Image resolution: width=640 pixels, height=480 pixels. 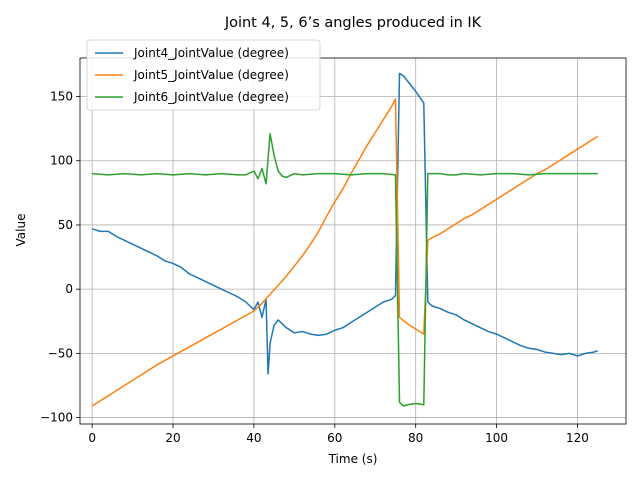 I want to click on y-axis-ticks: −100 −50 0 50 100 150, so click(x=60, y=257).